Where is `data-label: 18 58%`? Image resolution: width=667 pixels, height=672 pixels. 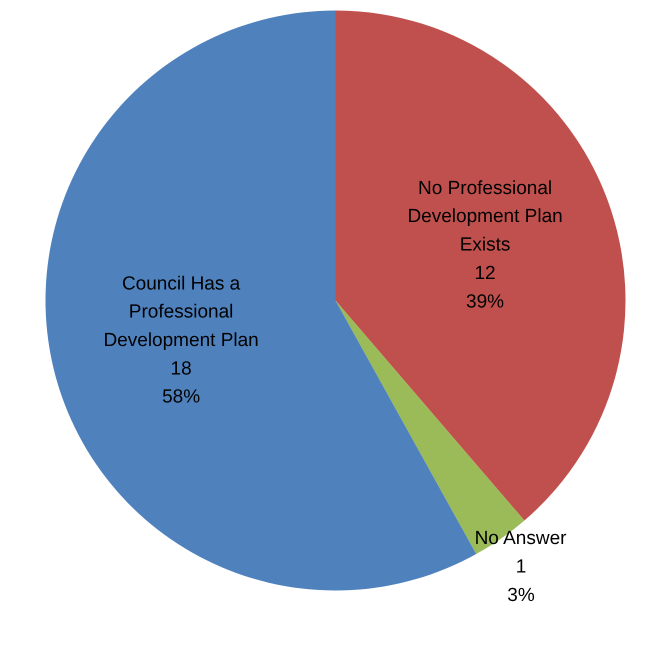
data-label: 18 58% is located at coordinates (181, 383).